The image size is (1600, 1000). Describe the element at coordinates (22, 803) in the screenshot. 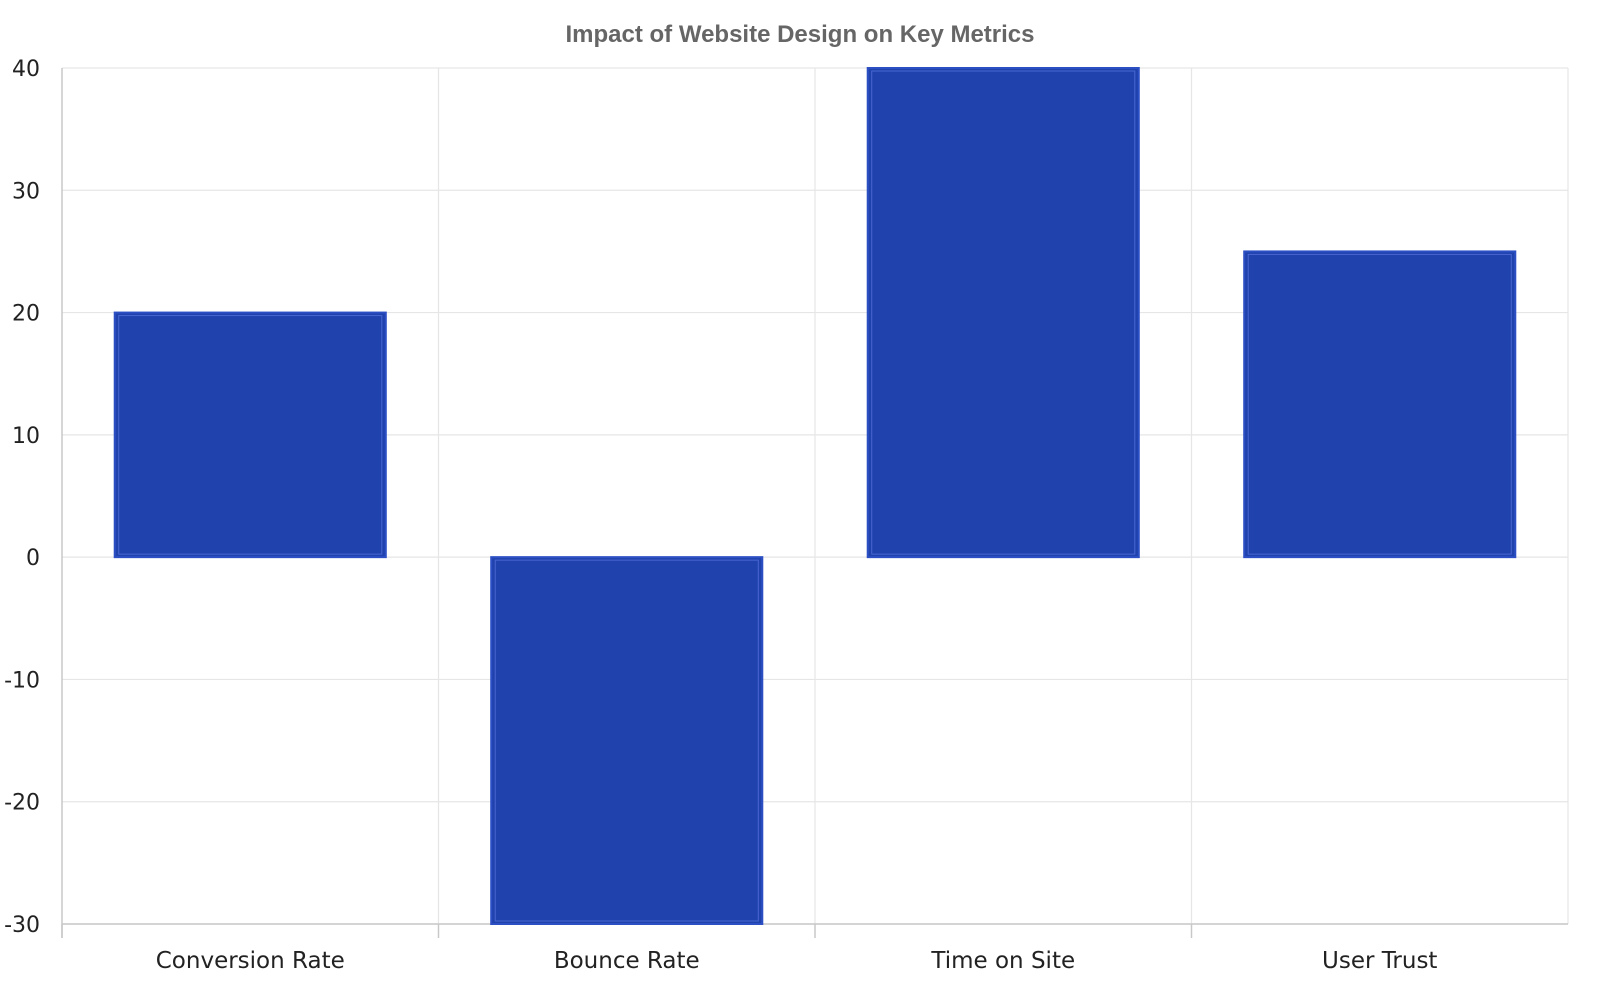

I see `y-tick-label: -20` at that location.